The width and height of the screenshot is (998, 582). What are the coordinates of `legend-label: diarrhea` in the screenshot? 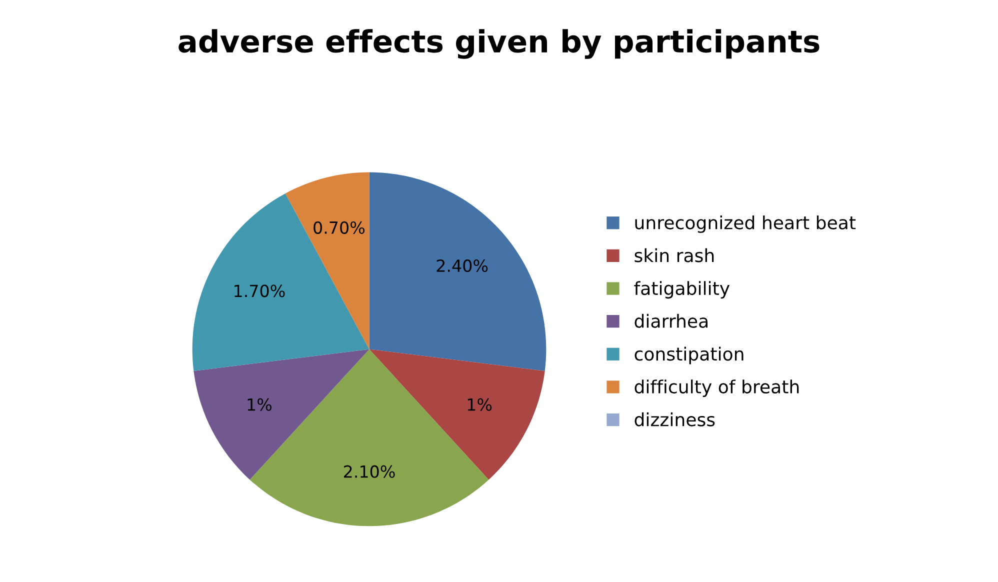 It's located at (671, 321).